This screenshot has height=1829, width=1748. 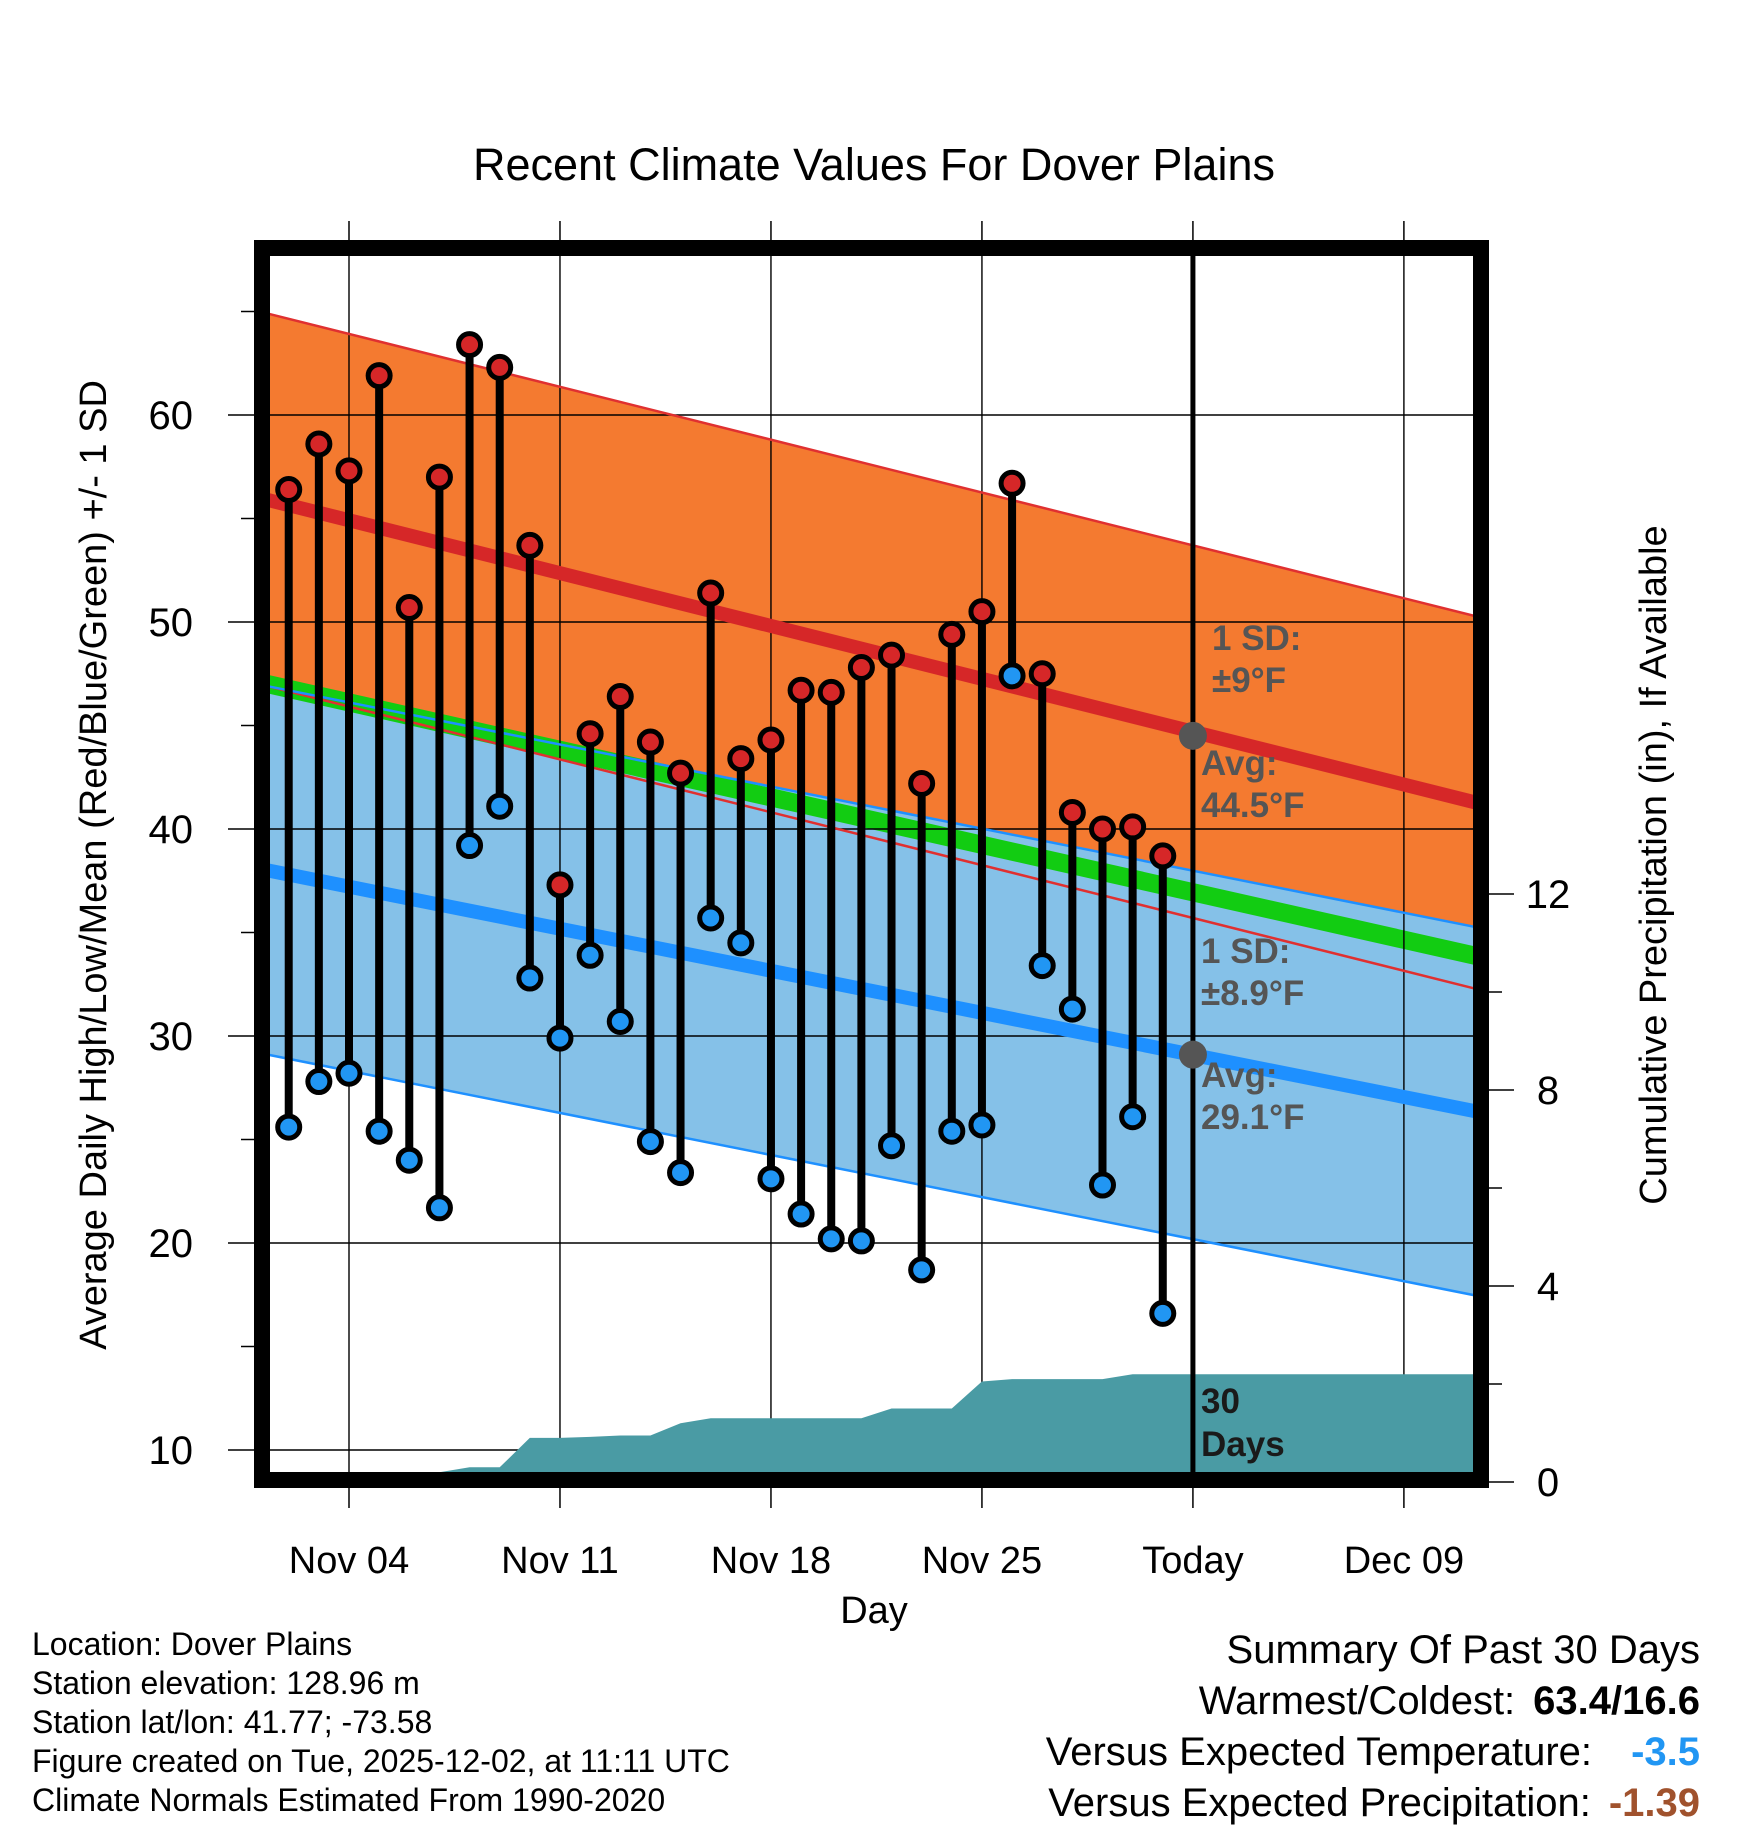 What do you see at coordinates (1243, 1444) in the screenshot?
I see `window-days-label: Days` at bounding box center [1243, 1444].